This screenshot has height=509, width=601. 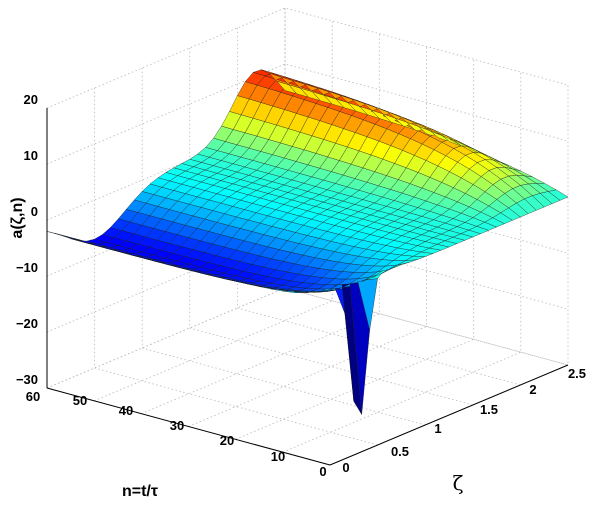 What do you see at coordinates (489, 409) in the screenshot?
I see `zeta-tick-label: 1.5` at bounding box center [489, 409].